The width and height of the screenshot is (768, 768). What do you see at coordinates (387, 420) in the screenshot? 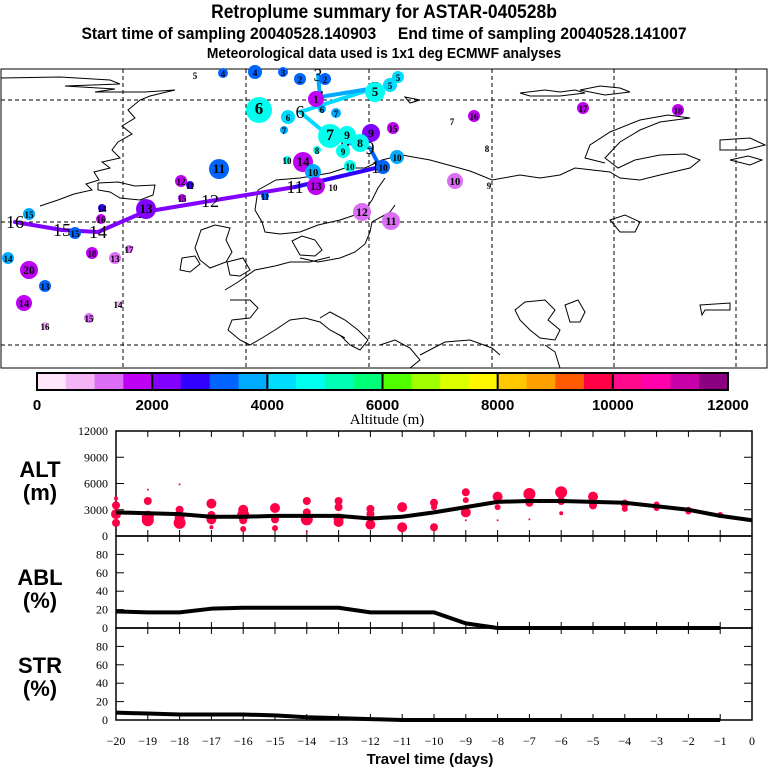
I see `colorbar-title: Altitude (m)` at bounding box center [387, 420].